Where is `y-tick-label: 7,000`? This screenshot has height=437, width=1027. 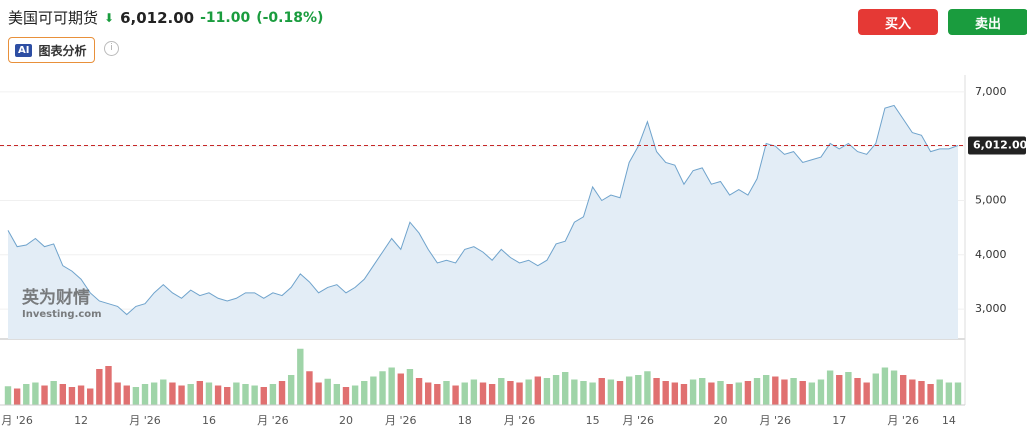 y-tick-label: 7,000 is located at coordinates (991, 91).